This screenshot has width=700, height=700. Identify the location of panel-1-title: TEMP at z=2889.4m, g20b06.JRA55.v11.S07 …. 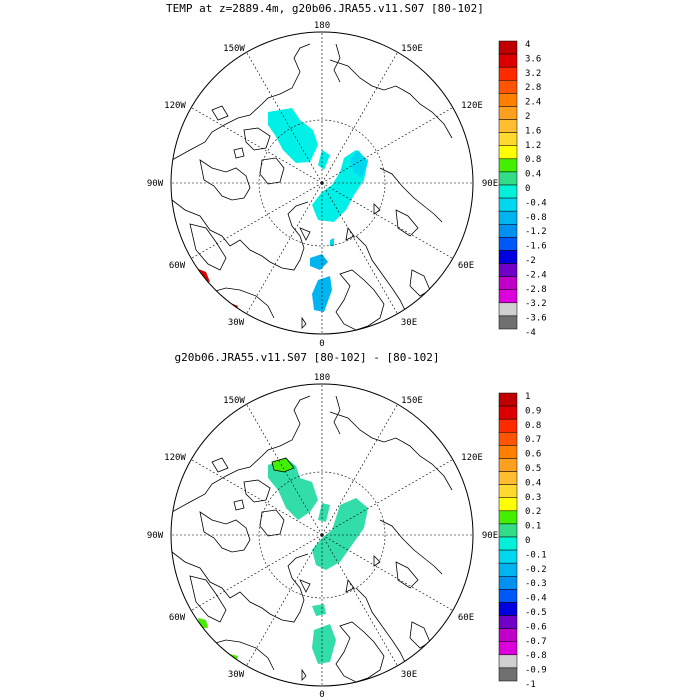
(325, 8).